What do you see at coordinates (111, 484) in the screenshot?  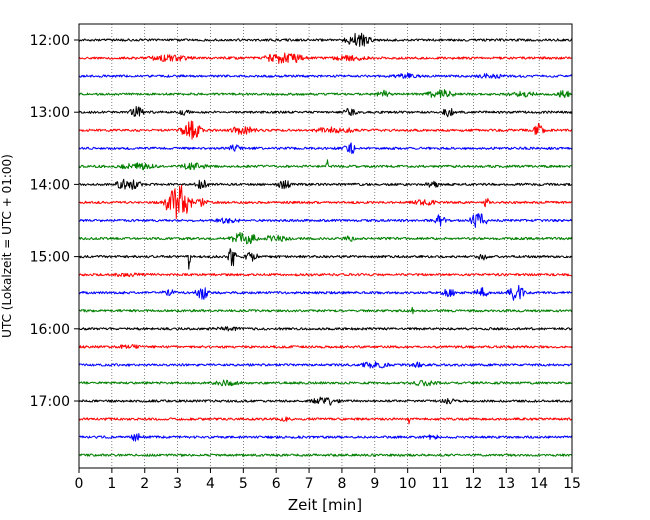 I see `x-tick-label: 1` at bounding box center [111, 484].